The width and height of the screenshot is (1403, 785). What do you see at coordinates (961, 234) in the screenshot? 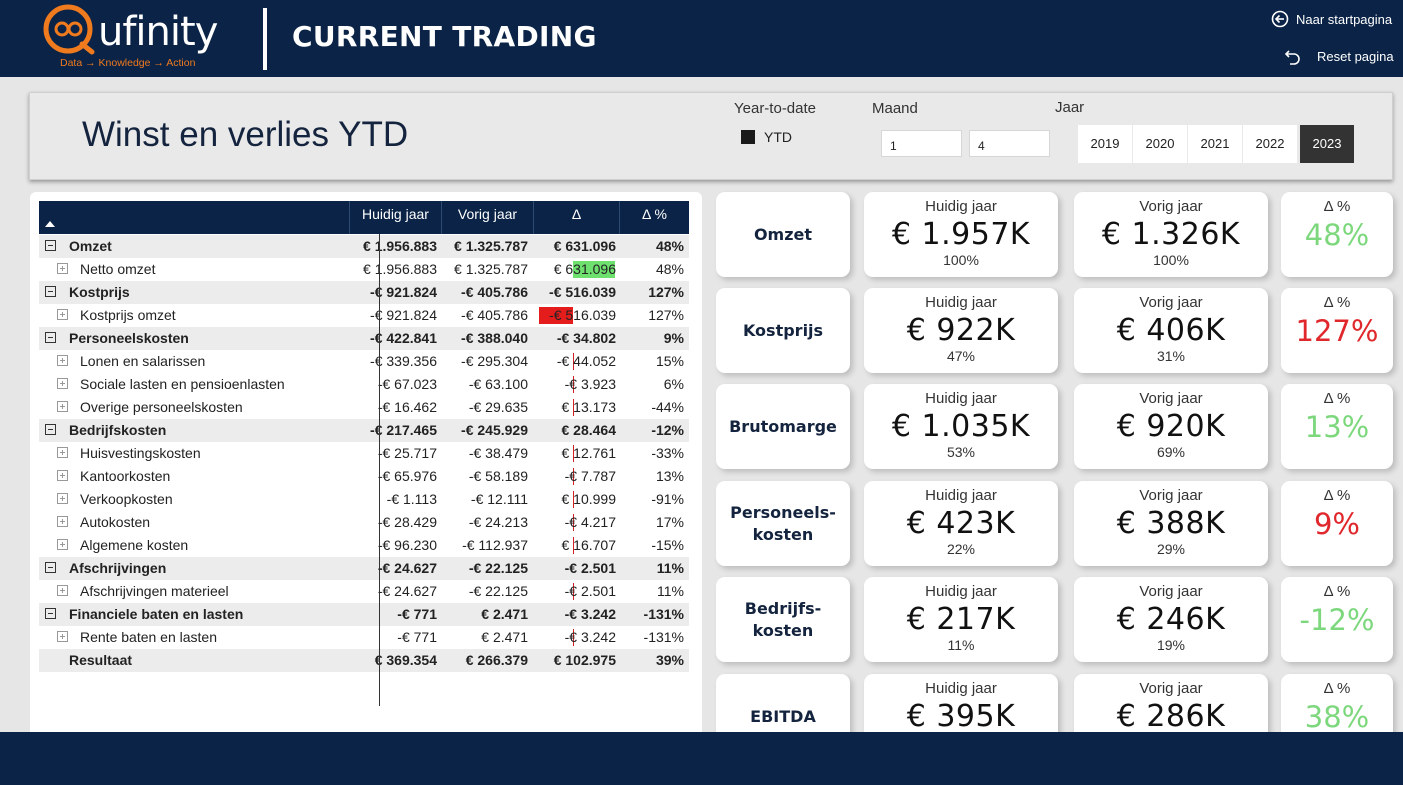
I see `kpi-current-omzet: Huidig jaar € 1.957K 100%` at bounding box center [961, 234].